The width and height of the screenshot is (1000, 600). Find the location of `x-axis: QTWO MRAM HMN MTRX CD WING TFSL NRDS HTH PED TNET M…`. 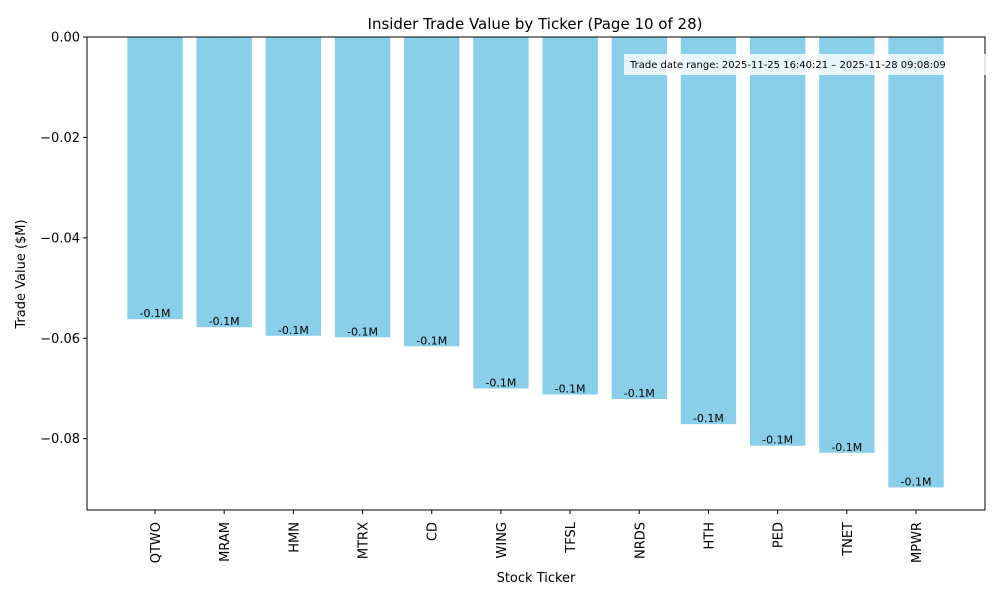

x-axis: QTWO MRAM HMN MTRX CD WING TFSL NRDS HTH PED TNET M… is located at coordinates (537, 536).